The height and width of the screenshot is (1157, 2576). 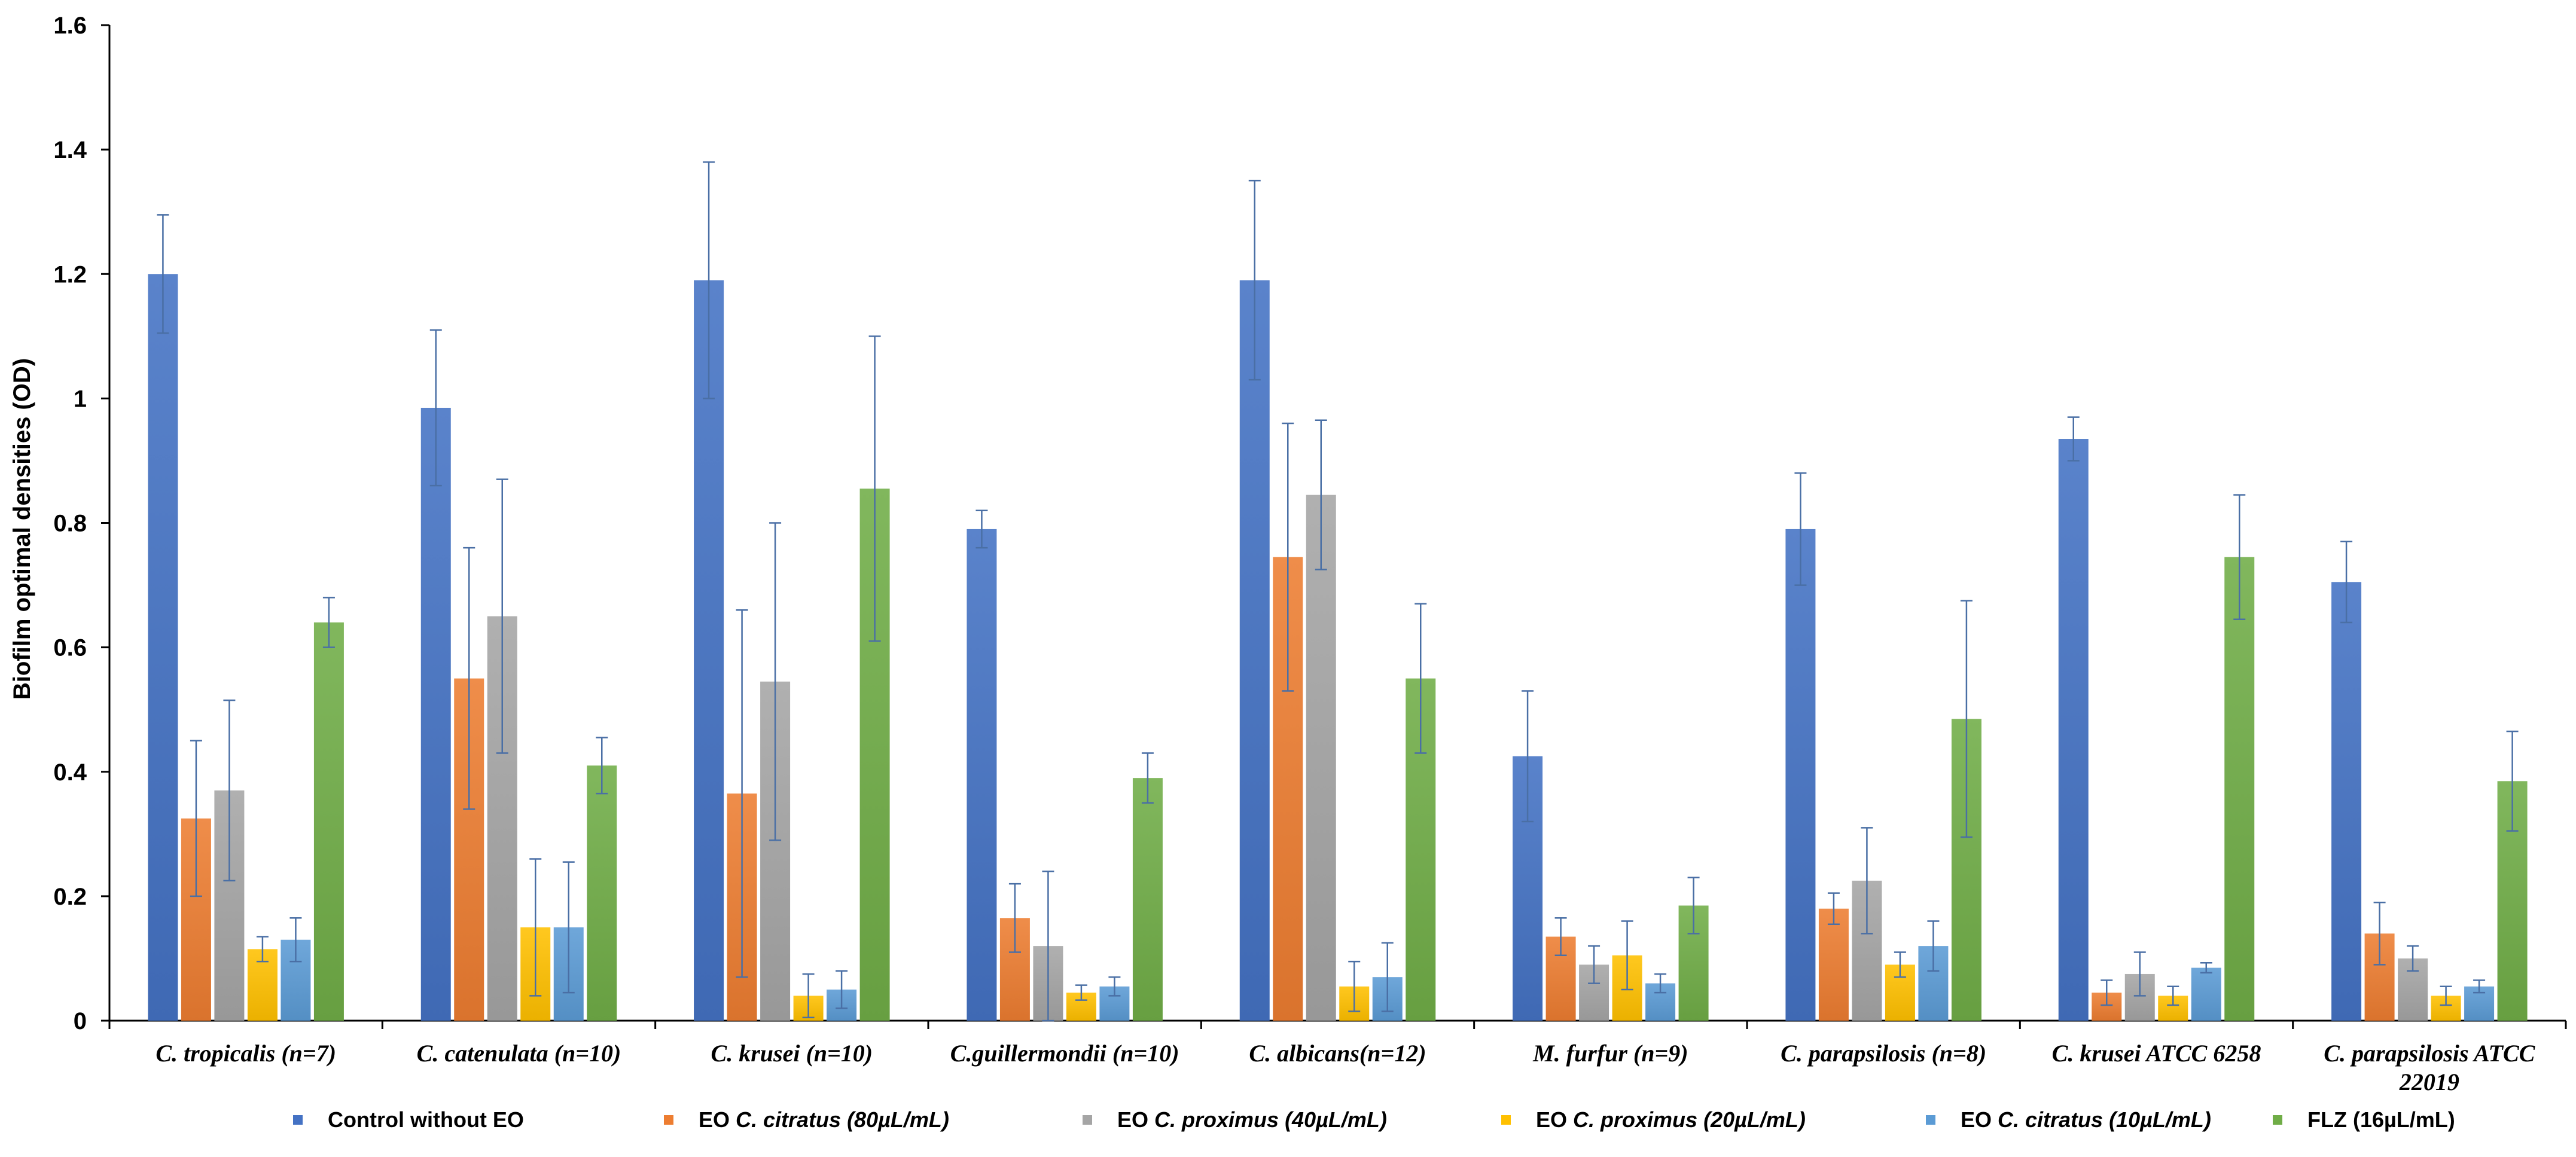 I want to click on legend-item: EO C. citratus (80µL/mL), so click(x=806, y=1119).